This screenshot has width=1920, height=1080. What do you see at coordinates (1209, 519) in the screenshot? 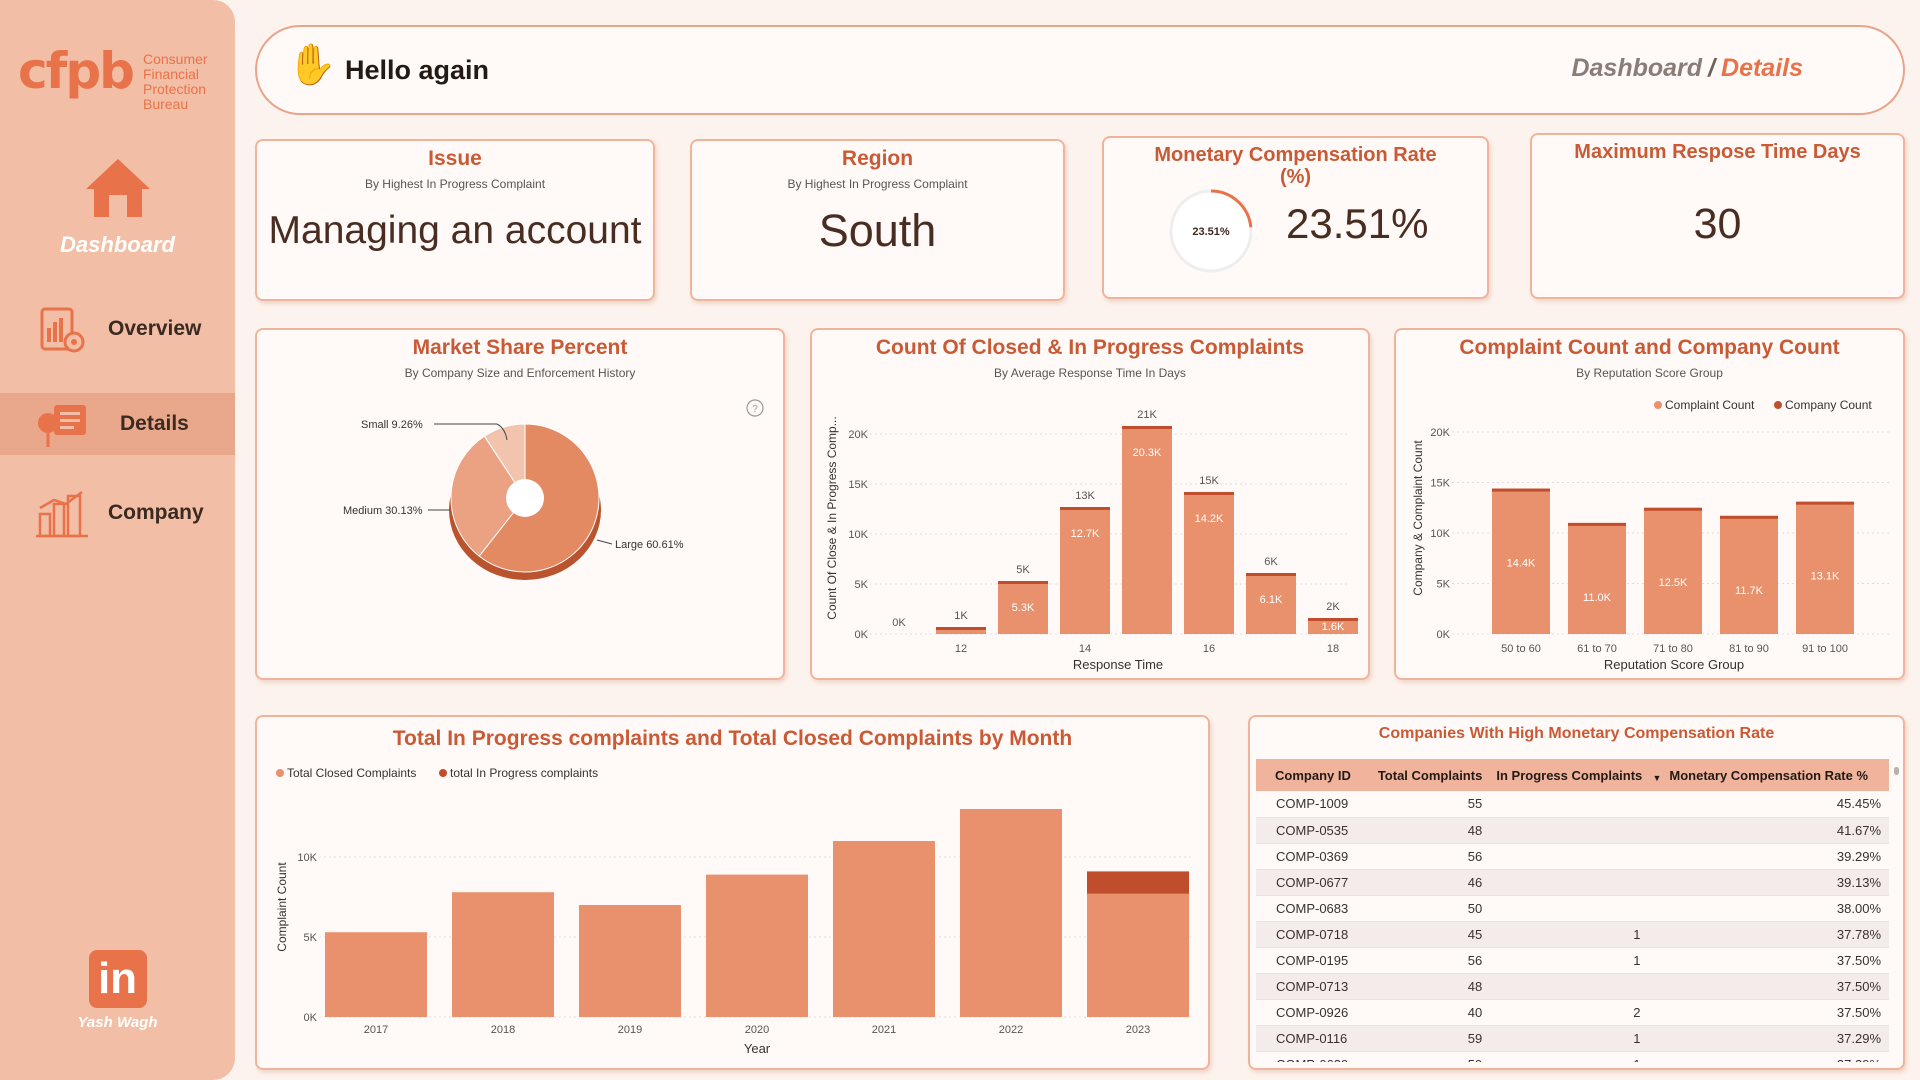
I see `bar-value-label: 14.2K` at bounding box center [1209, 519].